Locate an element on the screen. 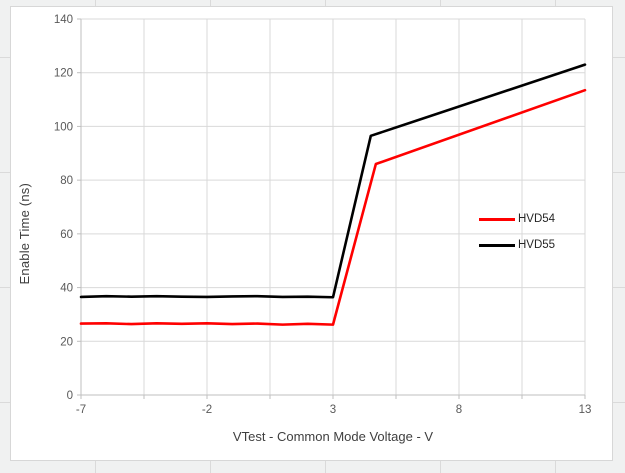  y-tick-label: 60 is located at coordinates (66, 235).